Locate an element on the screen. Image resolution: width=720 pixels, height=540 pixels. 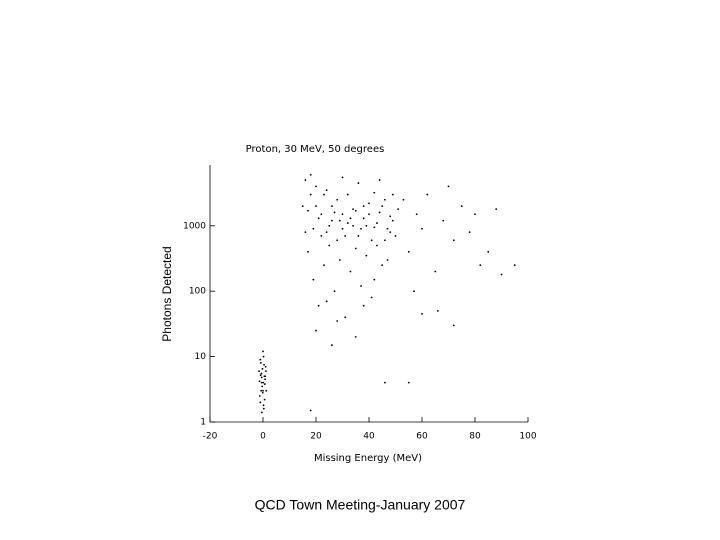
x-axis-label: Missing Energy (MeV) is located at coordinates (368, 458).